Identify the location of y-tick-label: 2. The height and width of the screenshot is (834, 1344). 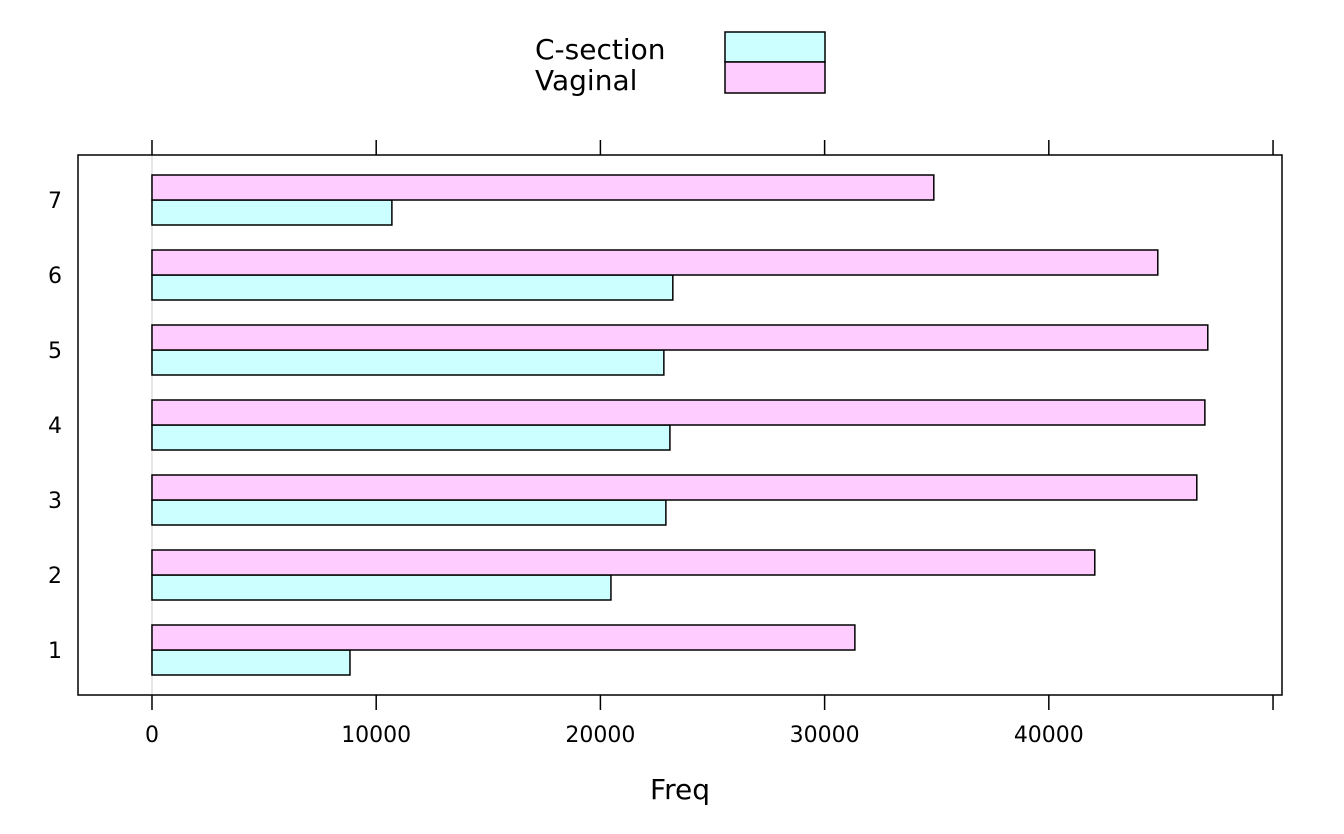
(55, 576).